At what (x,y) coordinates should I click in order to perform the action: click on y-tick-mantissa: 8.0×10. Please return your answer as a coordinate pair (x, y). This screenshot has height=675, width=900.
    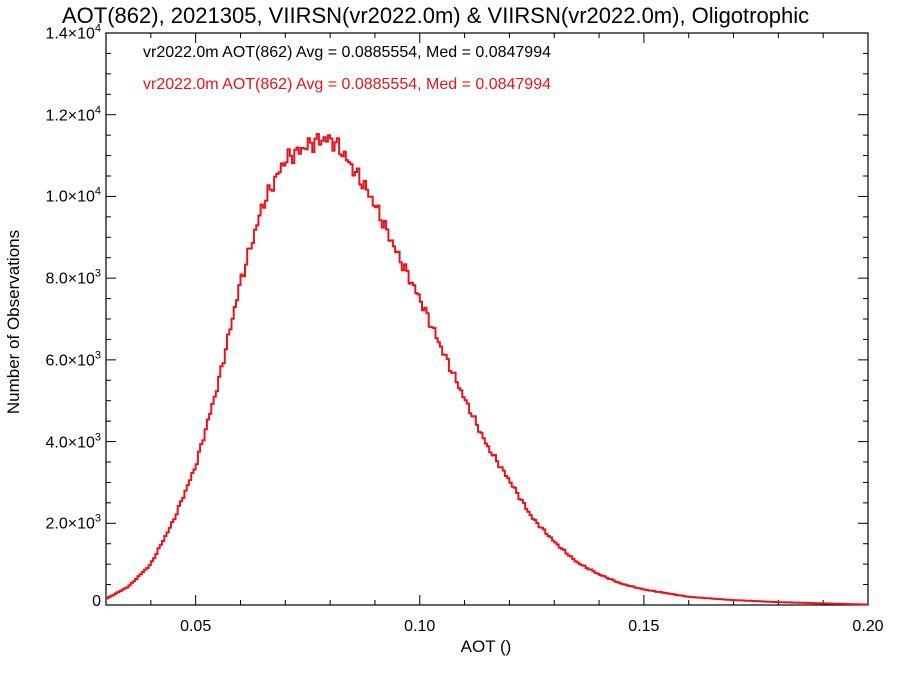
    Looking at the image, I should click on (70, 279).